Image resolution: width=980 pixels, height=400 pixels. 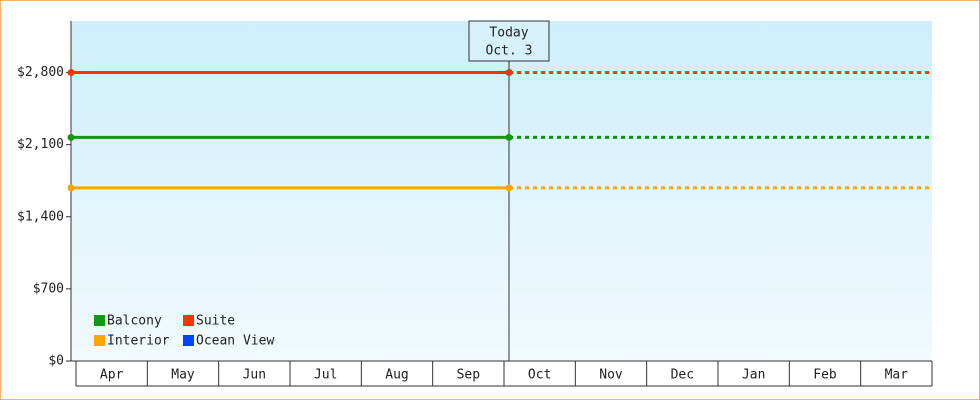 What do you see at coordinates (138, 341) in the screenshot?
I see `legend-label: Interior` at bounding box center [138, 341].